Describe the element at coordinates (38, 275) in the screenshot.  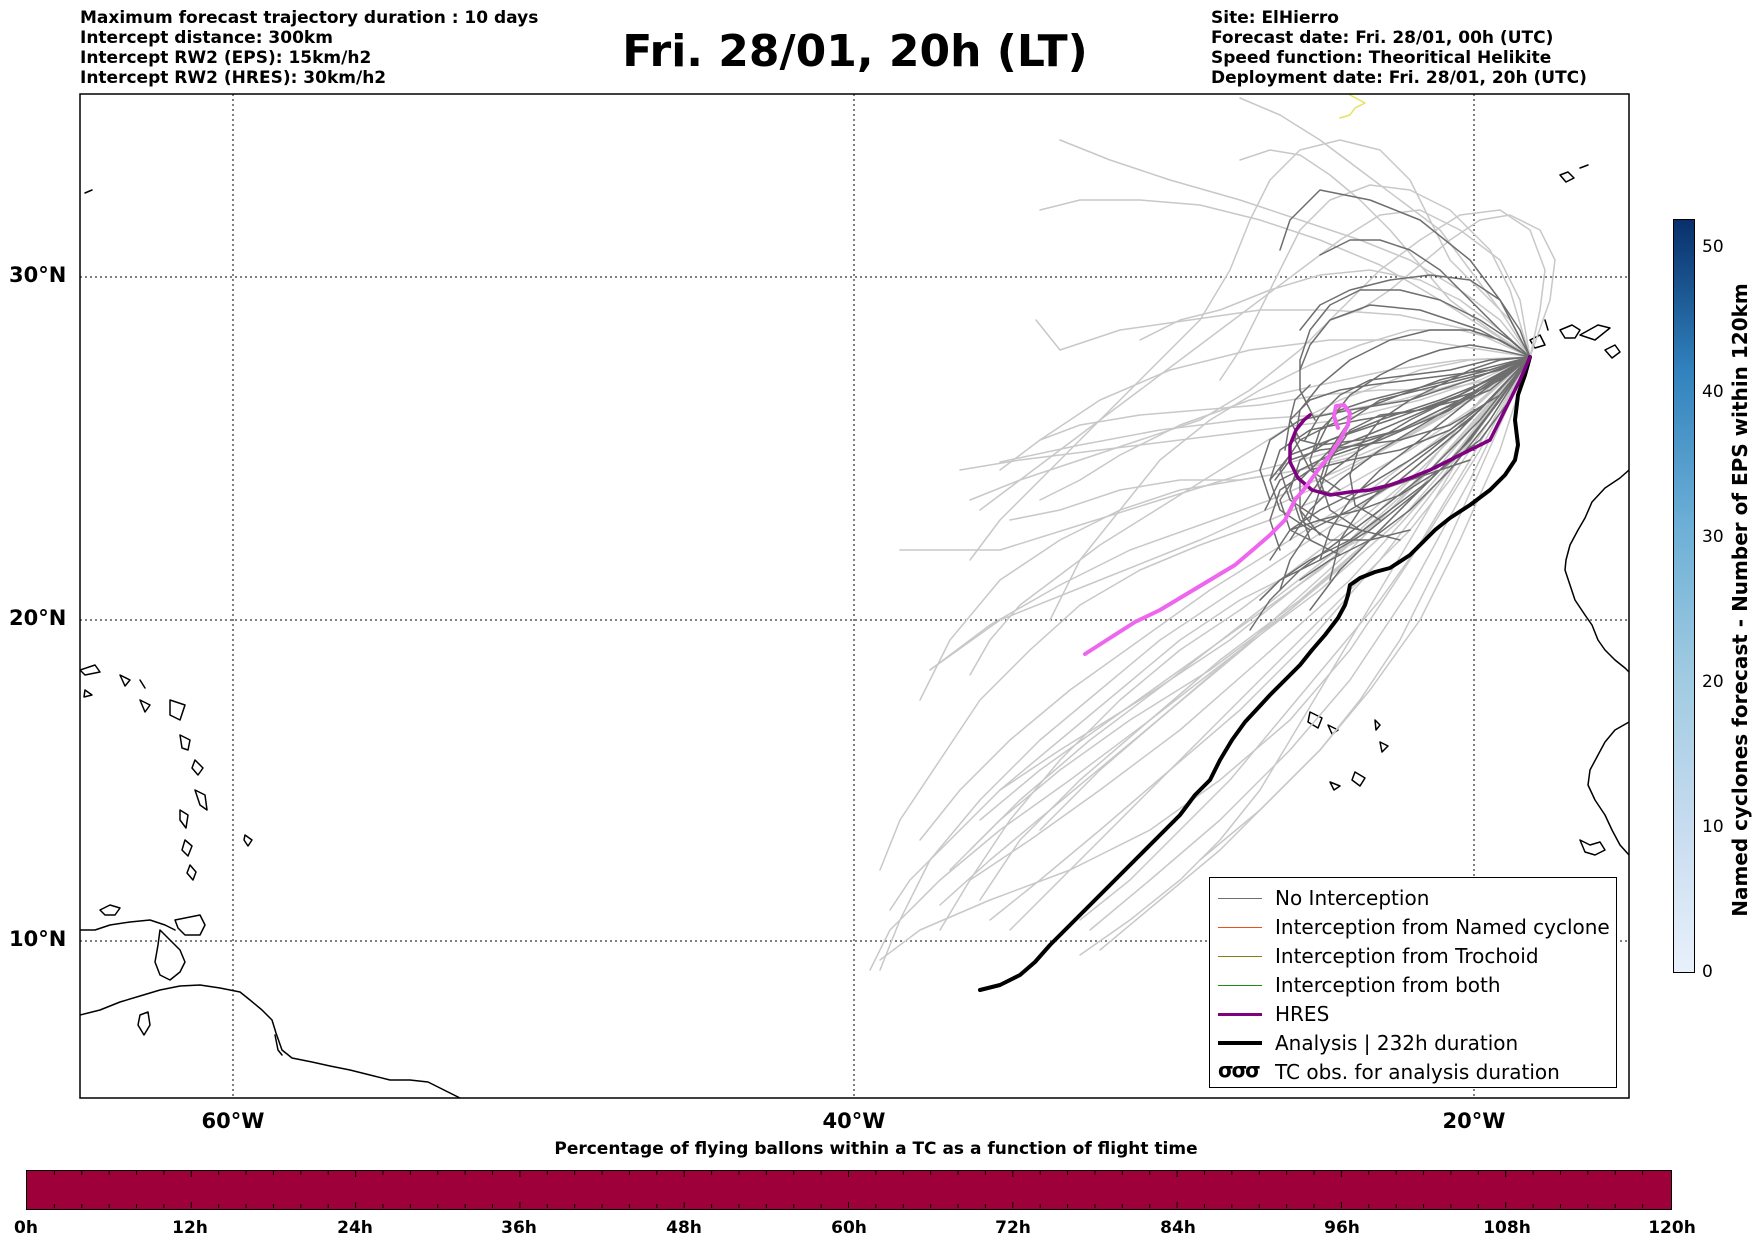
I see `lat-label-30n: 30°N` at that location.